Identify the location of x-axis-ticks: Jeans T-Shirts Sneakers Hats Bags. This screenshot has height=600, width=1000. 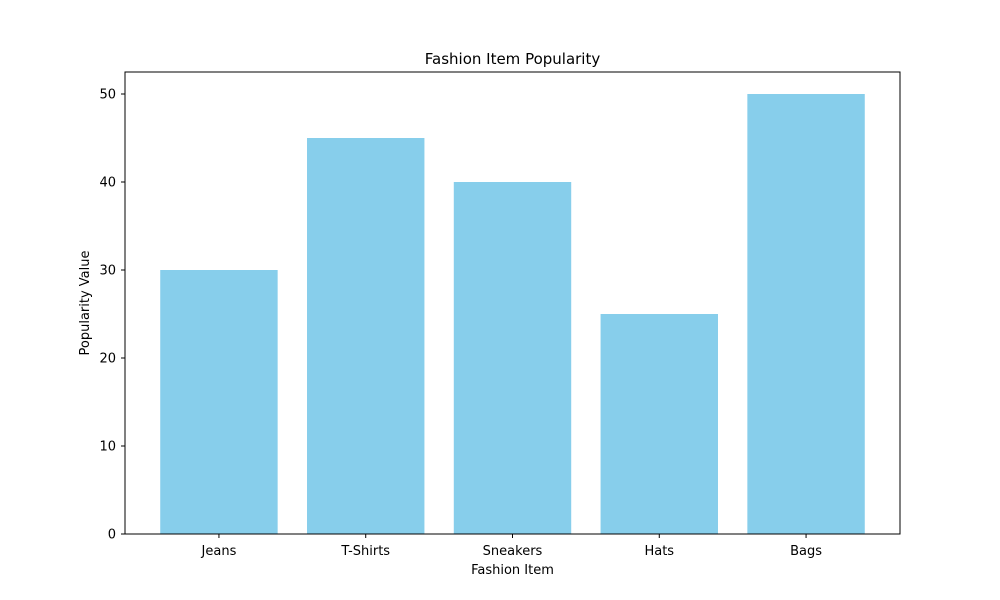
(511, 546).